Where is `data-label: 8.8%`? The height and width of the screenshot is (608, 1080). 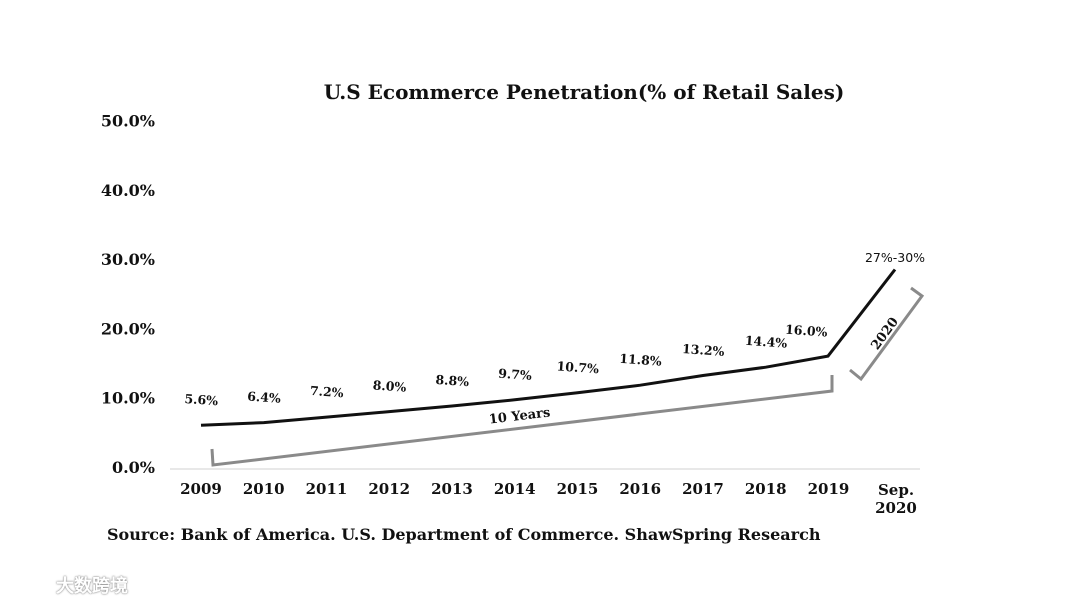 data-label: 8.8% is located at coordinates (452, 380).